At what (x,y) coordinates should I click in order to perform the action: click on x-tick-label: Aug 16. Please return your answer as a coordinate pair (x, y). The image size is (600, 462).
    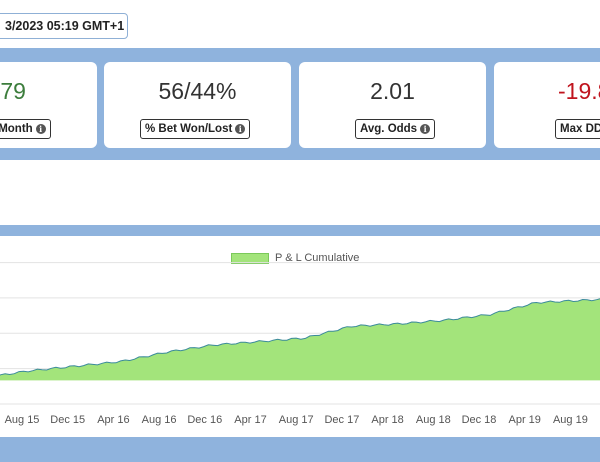
    Looking at the image, I should click on (159, 420).